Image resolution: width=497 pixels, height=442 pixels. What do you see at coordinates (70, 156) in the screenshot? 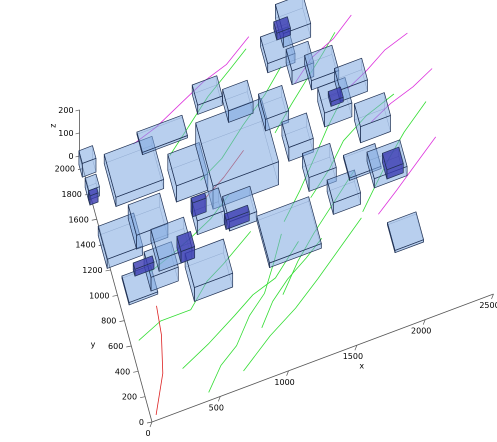
I see `z-tick-label: 0` at bounding box center [70, 156].